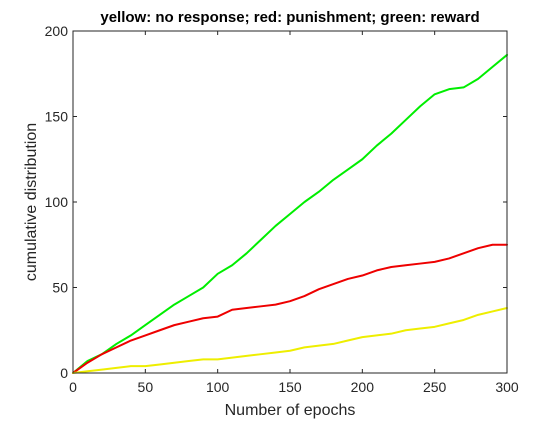 Image resolution: width=560 pixels, height=425 pixels. What do you see at coordinates (57, 202) in the screenshot?
I see `y-tick-label: 100` at bounding box center [57, 202].